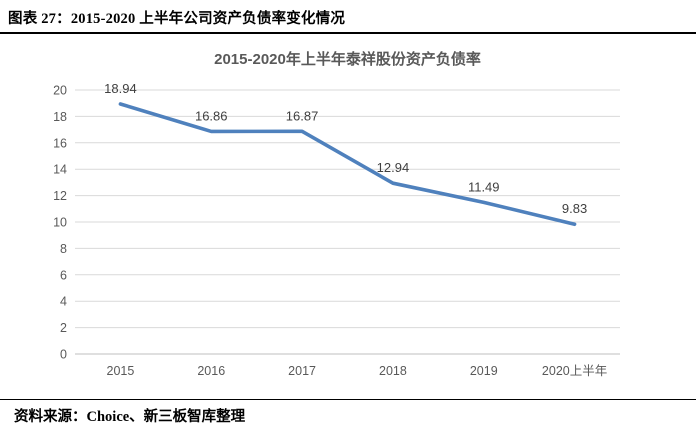 The width and height of the screenshot is (696, 435). What do you see at coordinates (63, 275) in the screenshot?
I see `y-tick-label: 6` at bounding box center [63, 275].